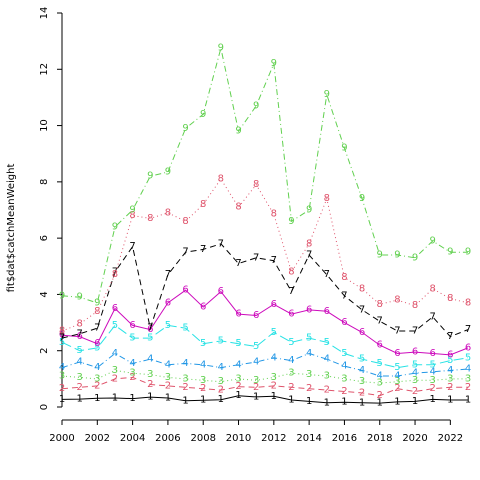  What do you see at coordinates (308, 438) in the screenshot?
I see `x-tick-label: 2014` at bounding box center [308, 438].